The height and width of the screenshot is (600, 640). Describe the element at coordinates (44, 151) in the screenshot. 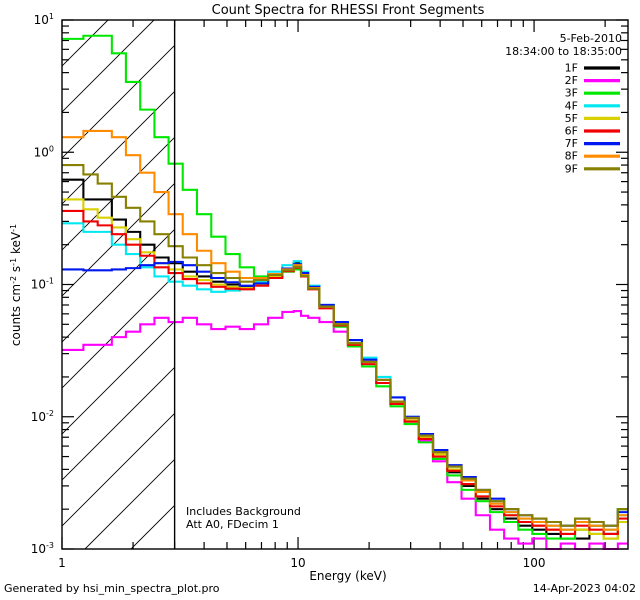

I see `y-tick-label: 10⁰` at that location.